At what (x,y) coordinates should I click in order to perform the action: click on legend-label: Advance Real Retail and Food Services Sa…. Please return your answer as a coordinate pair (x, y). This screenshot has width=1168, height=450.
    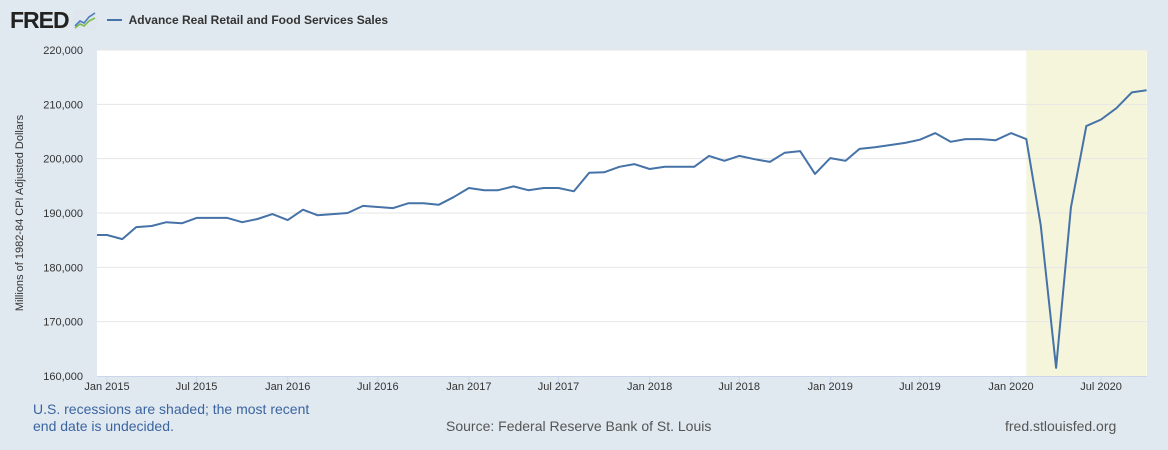
    Looking at the image, I should click on (258, 20).